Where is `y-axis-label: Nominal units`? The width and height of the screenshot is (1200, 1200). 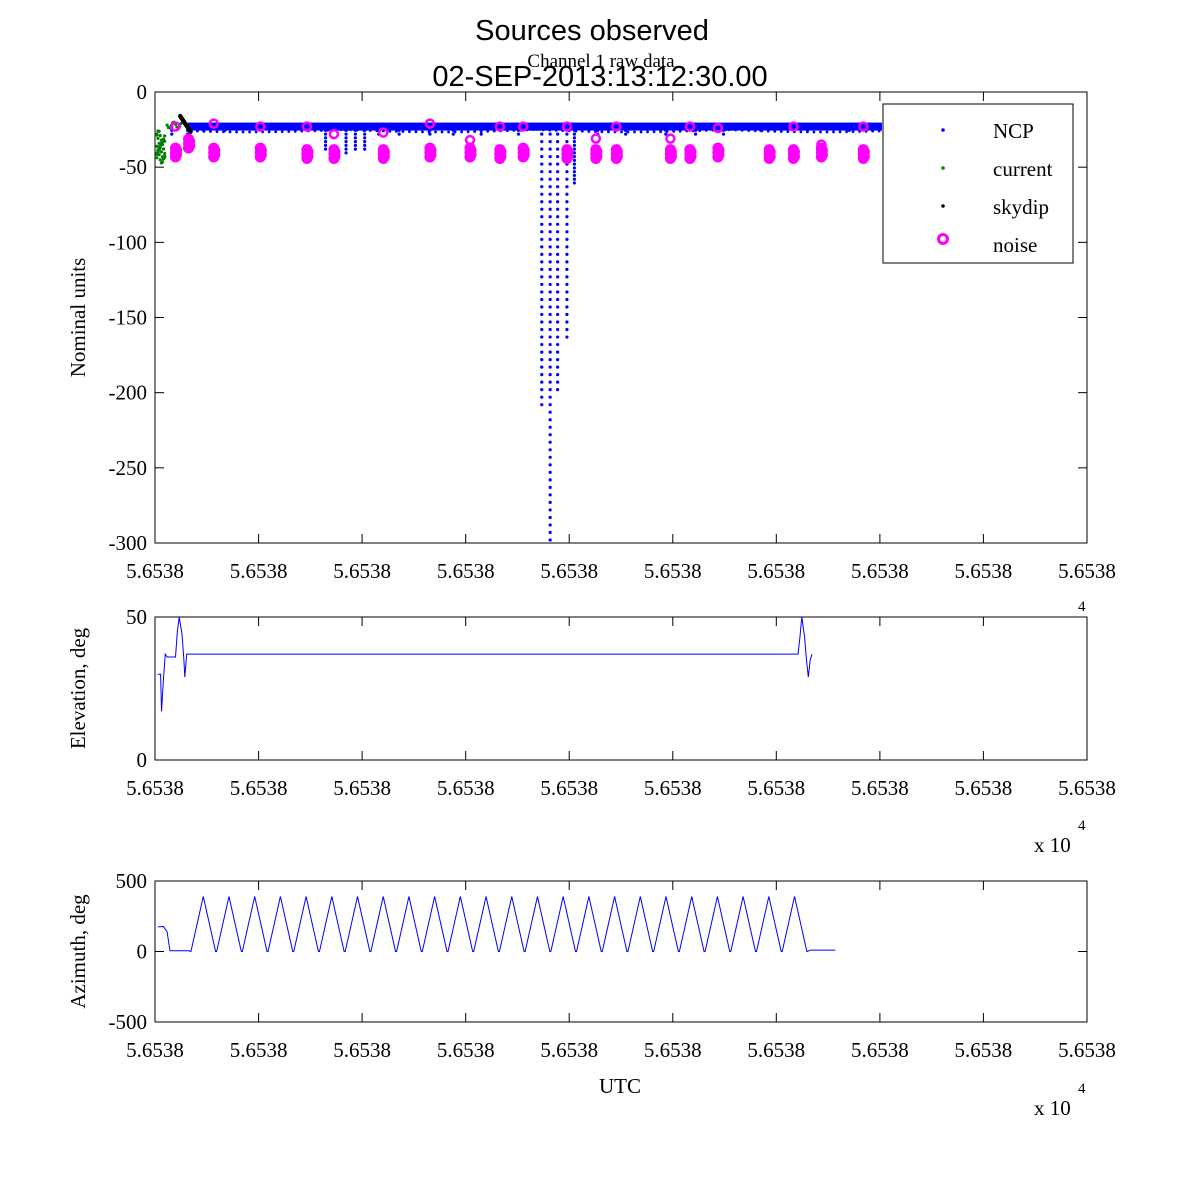
y-axis-label: Nominal units is located at coordinates (78, 318).